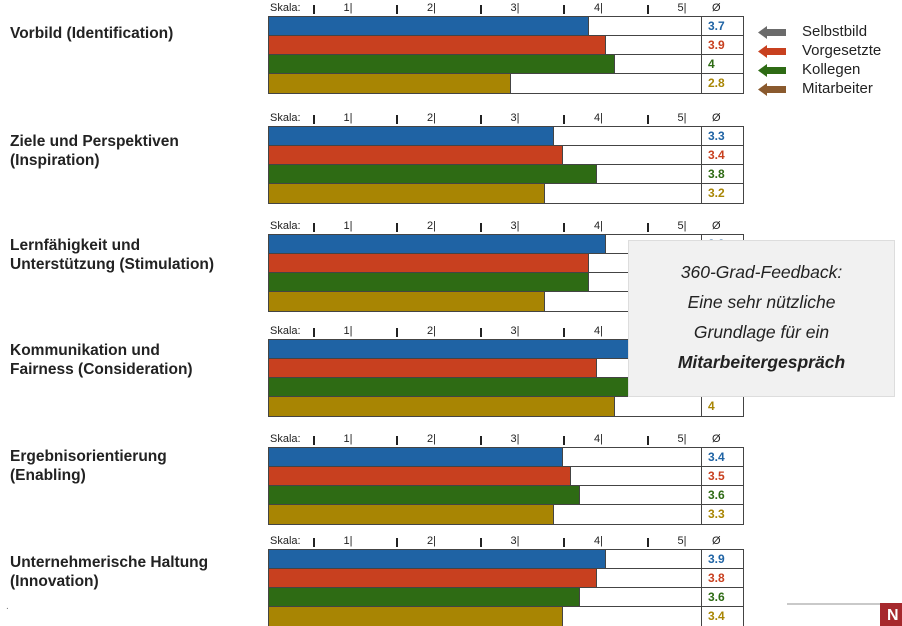 The image size is (902, 626). What do you see at coordinates (54, 581) in the screenshot?
I see `category-label-line: (Innovation)` at bounding box center [54, 581].